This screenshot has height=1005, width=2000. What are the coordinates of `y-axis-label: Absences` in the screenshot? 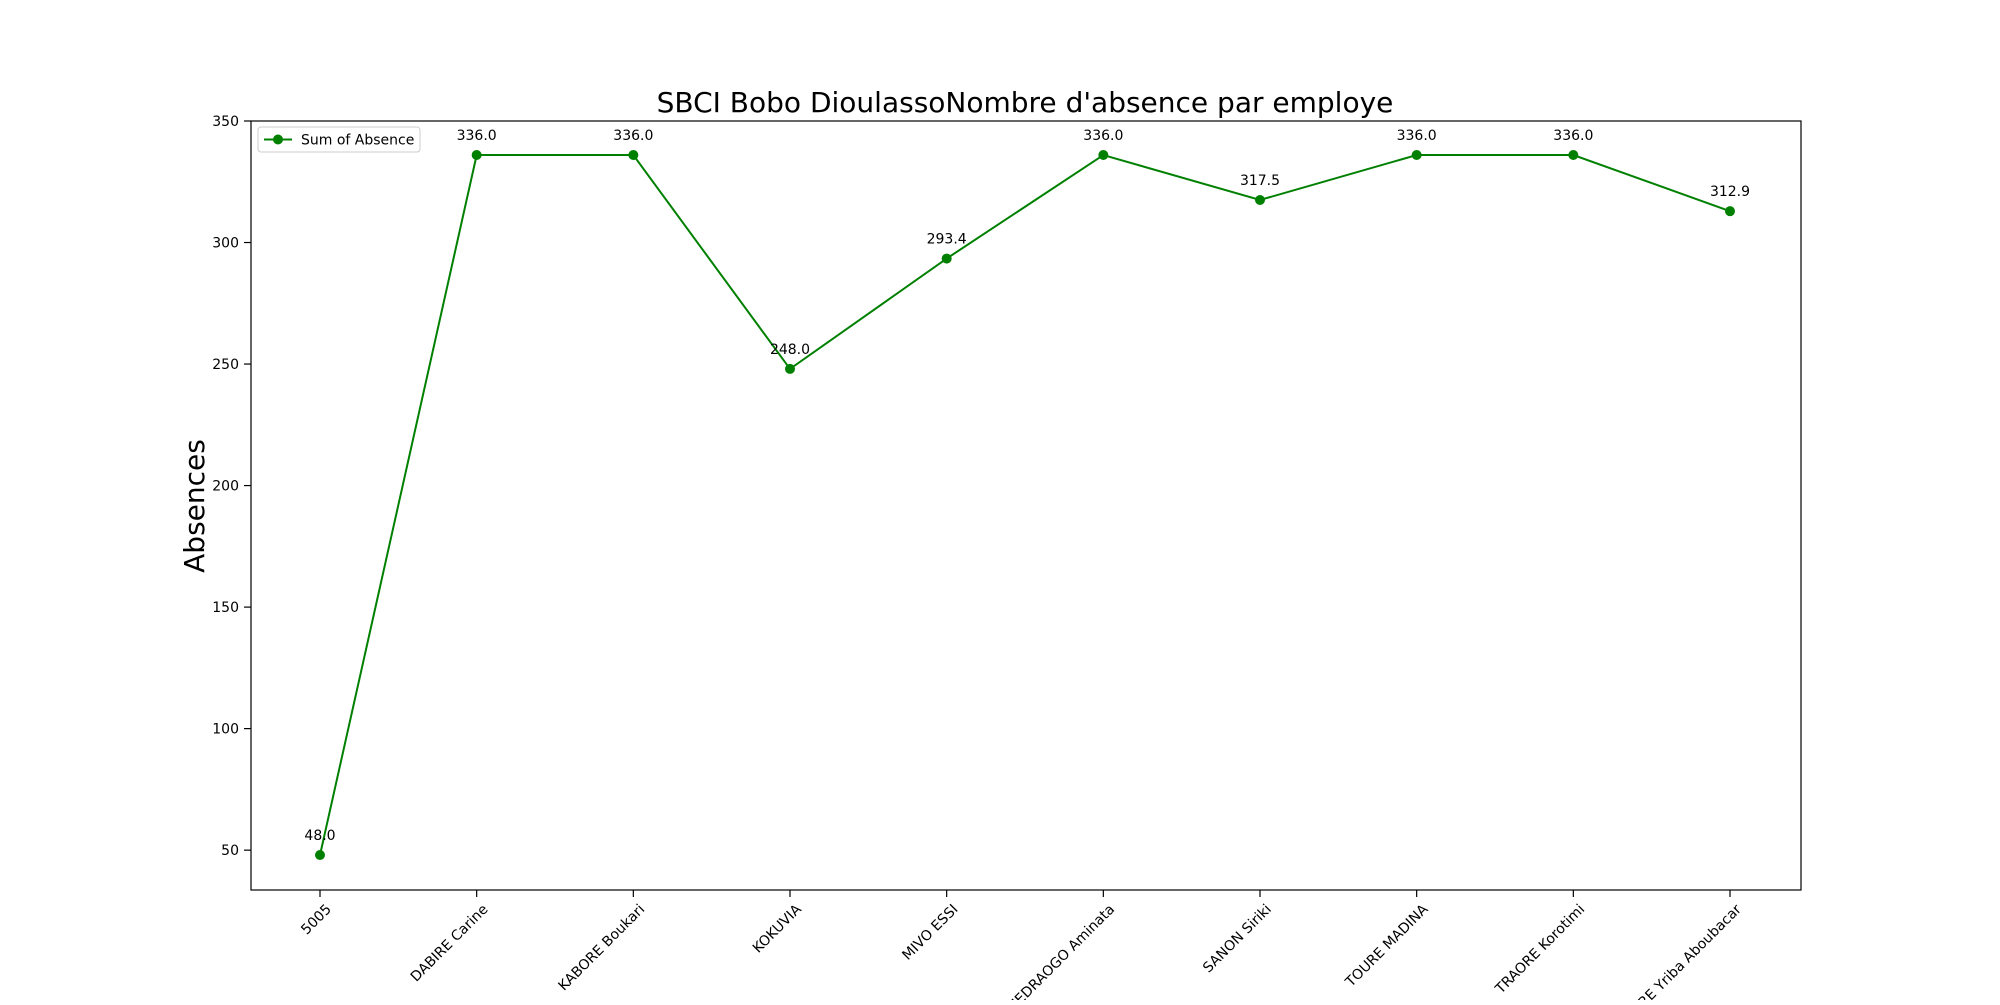 It's located at (194, 506).